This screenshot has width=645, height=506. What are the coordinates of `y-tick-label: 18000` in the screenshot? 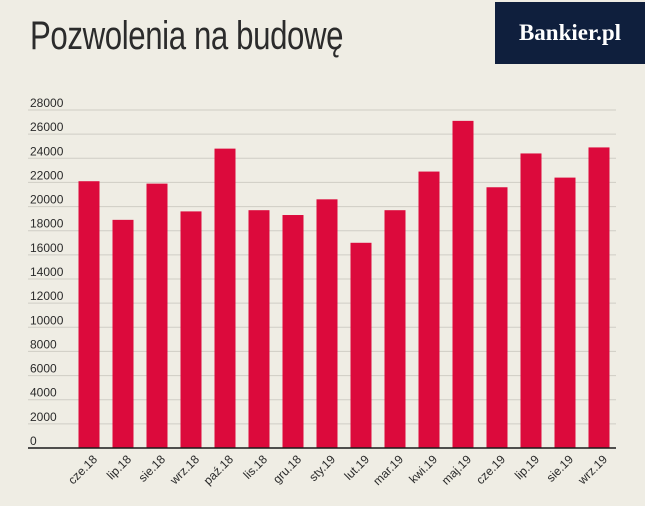 It's located at (47, 224).